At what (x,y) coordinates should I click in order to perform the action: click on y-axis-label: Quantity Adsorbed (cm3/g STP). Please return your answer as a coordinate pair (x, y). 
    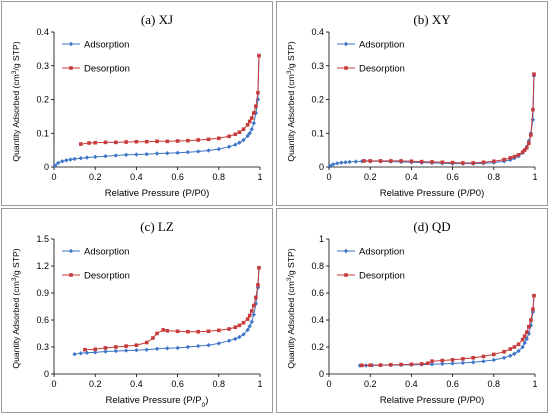
    Looking at the image, I should click on (16, 308).